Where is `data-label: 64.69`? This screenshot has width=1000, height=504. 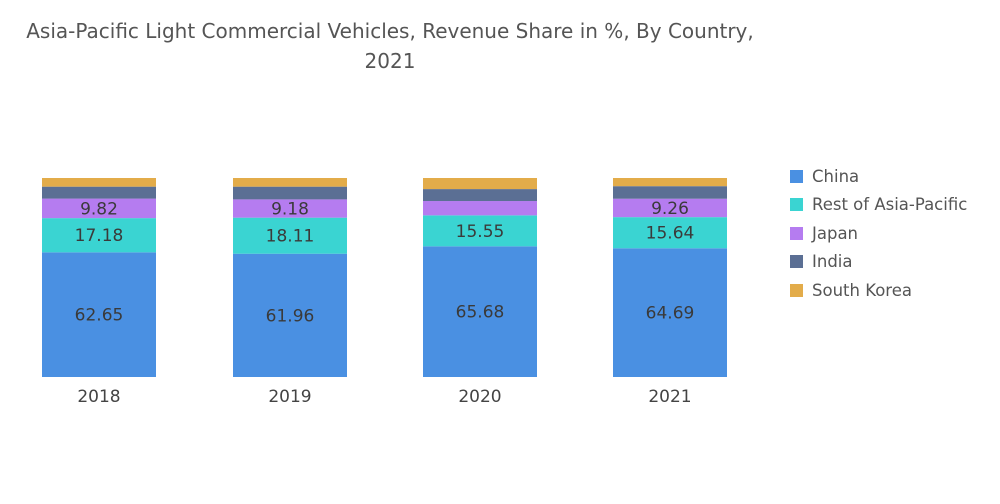
data-label: 64.69 is located at coordinates (670, 314).